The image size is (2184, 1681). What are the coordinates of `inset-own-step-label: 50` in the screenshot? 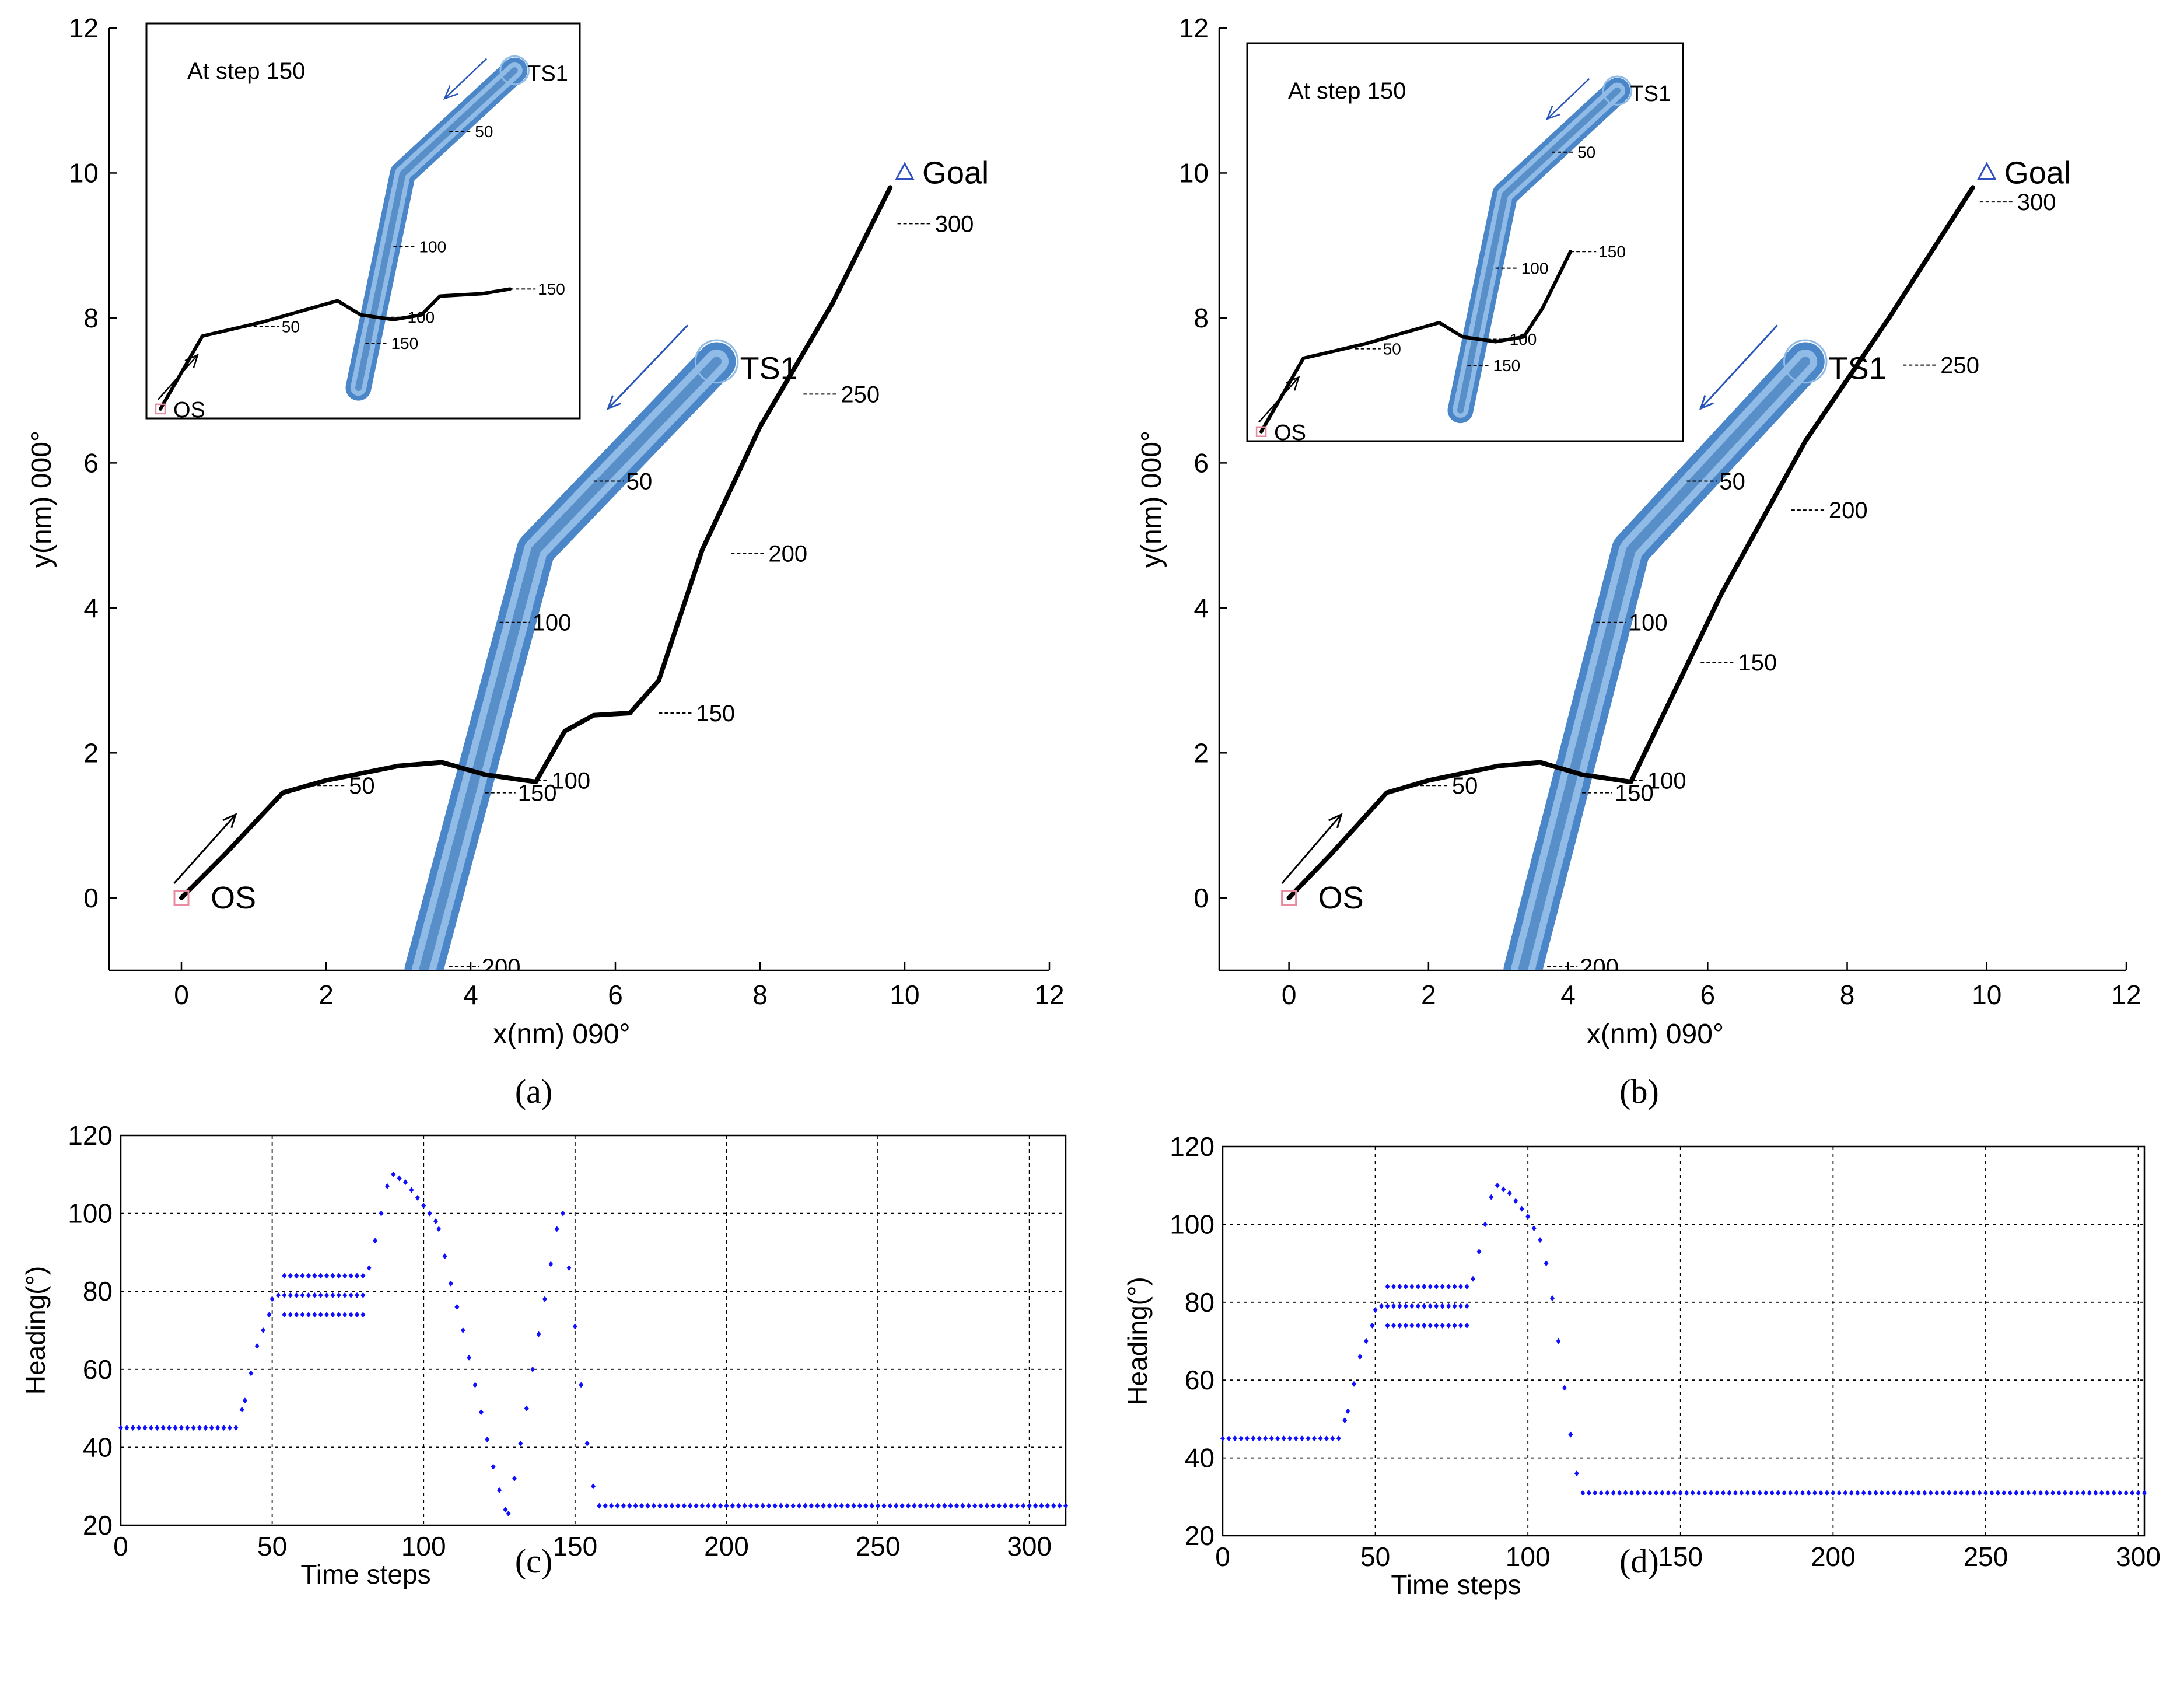 It's located at (291, 327).